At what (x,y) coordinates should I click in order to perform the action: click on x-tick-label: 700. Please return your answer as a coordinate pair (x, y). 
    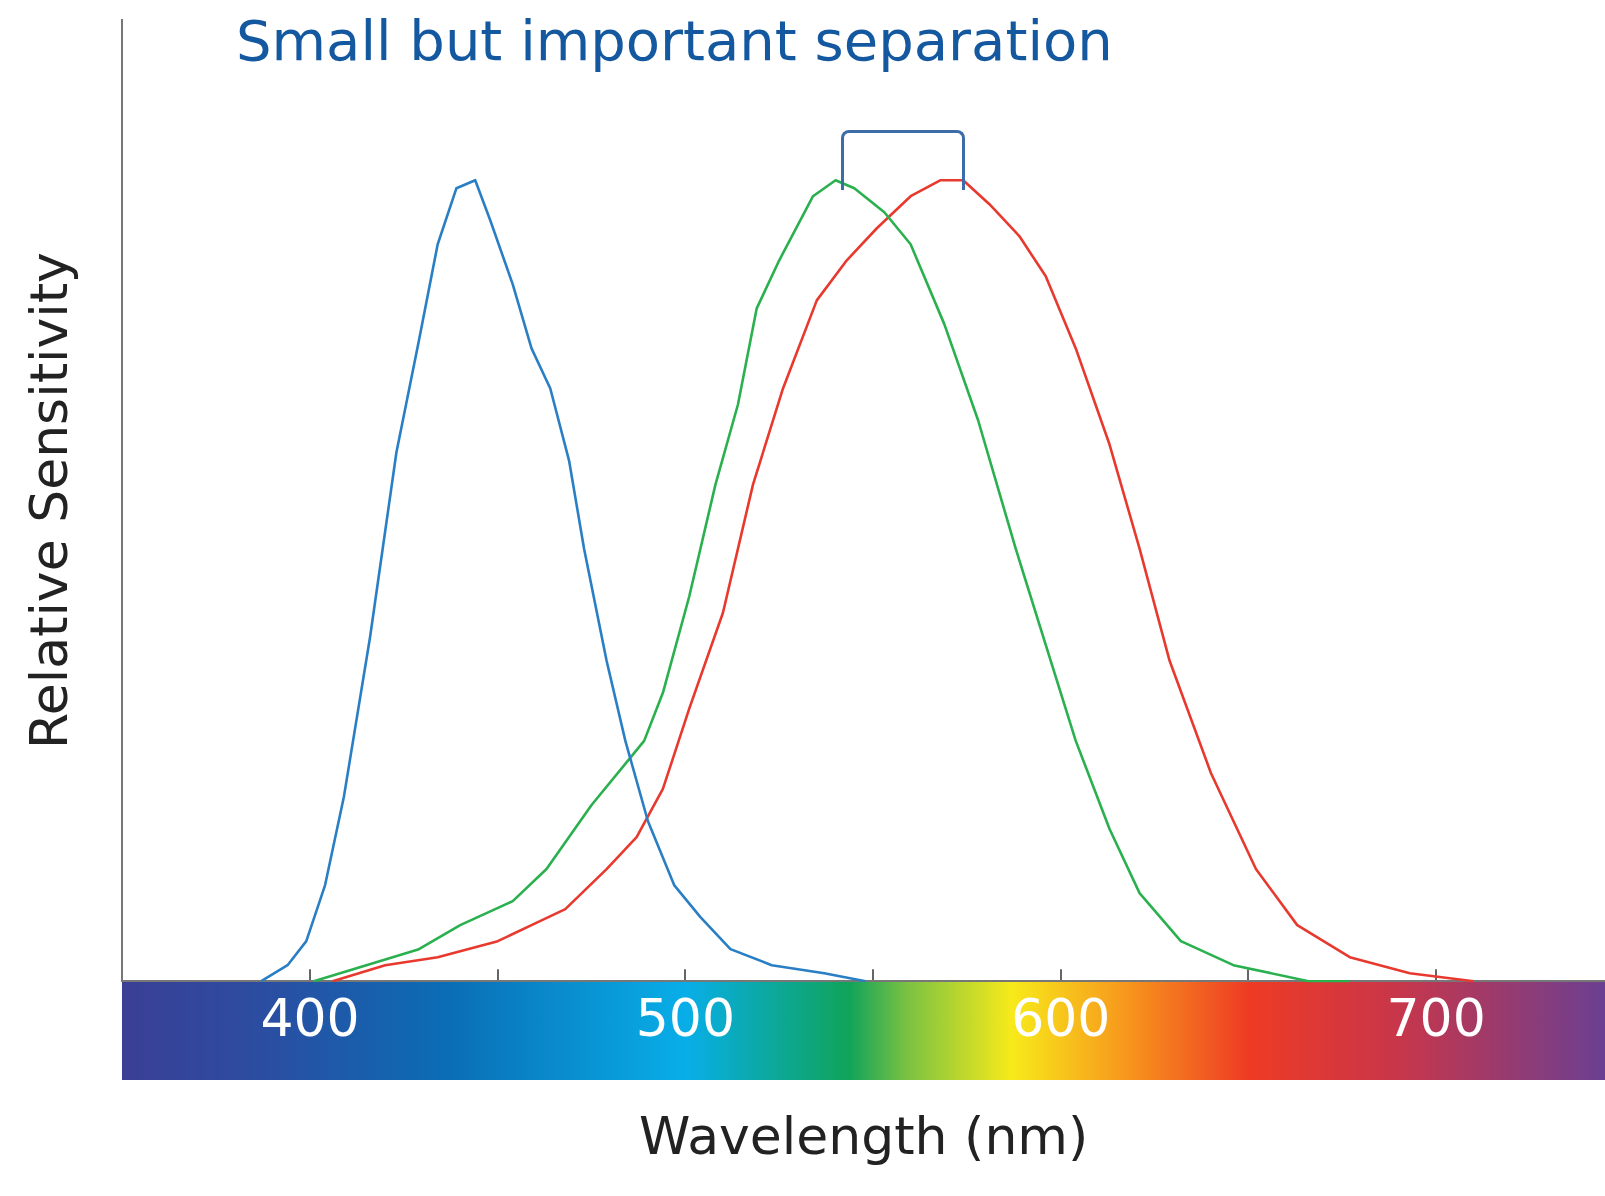
    Looking at the image, I should click on (1436, 1017).